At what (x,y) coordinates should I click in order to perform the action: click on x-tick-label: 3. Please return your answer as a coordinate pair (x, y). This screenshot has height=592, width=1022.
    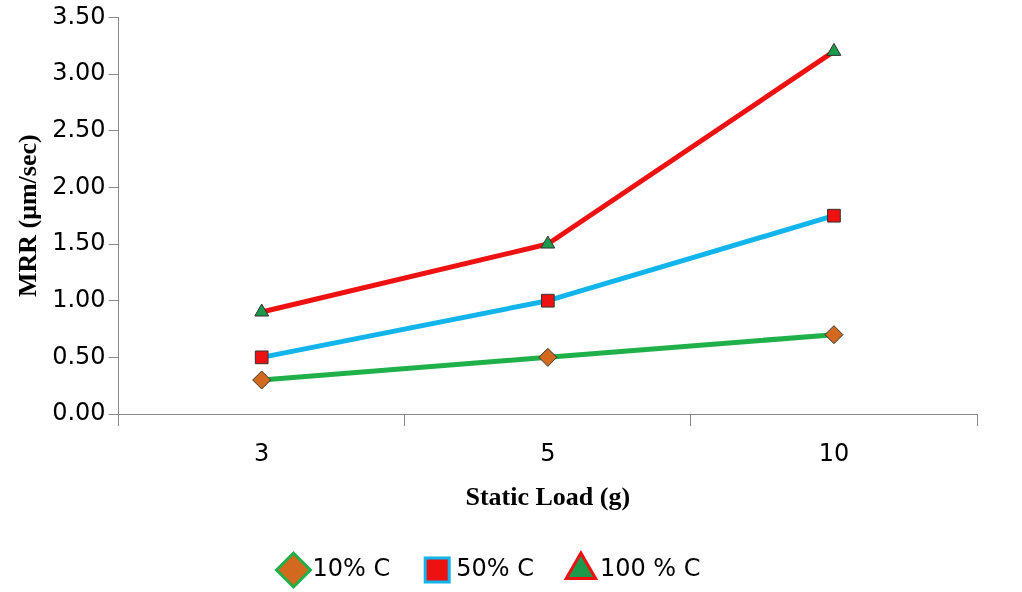
    Looking at the image, I should click on (262, 452).